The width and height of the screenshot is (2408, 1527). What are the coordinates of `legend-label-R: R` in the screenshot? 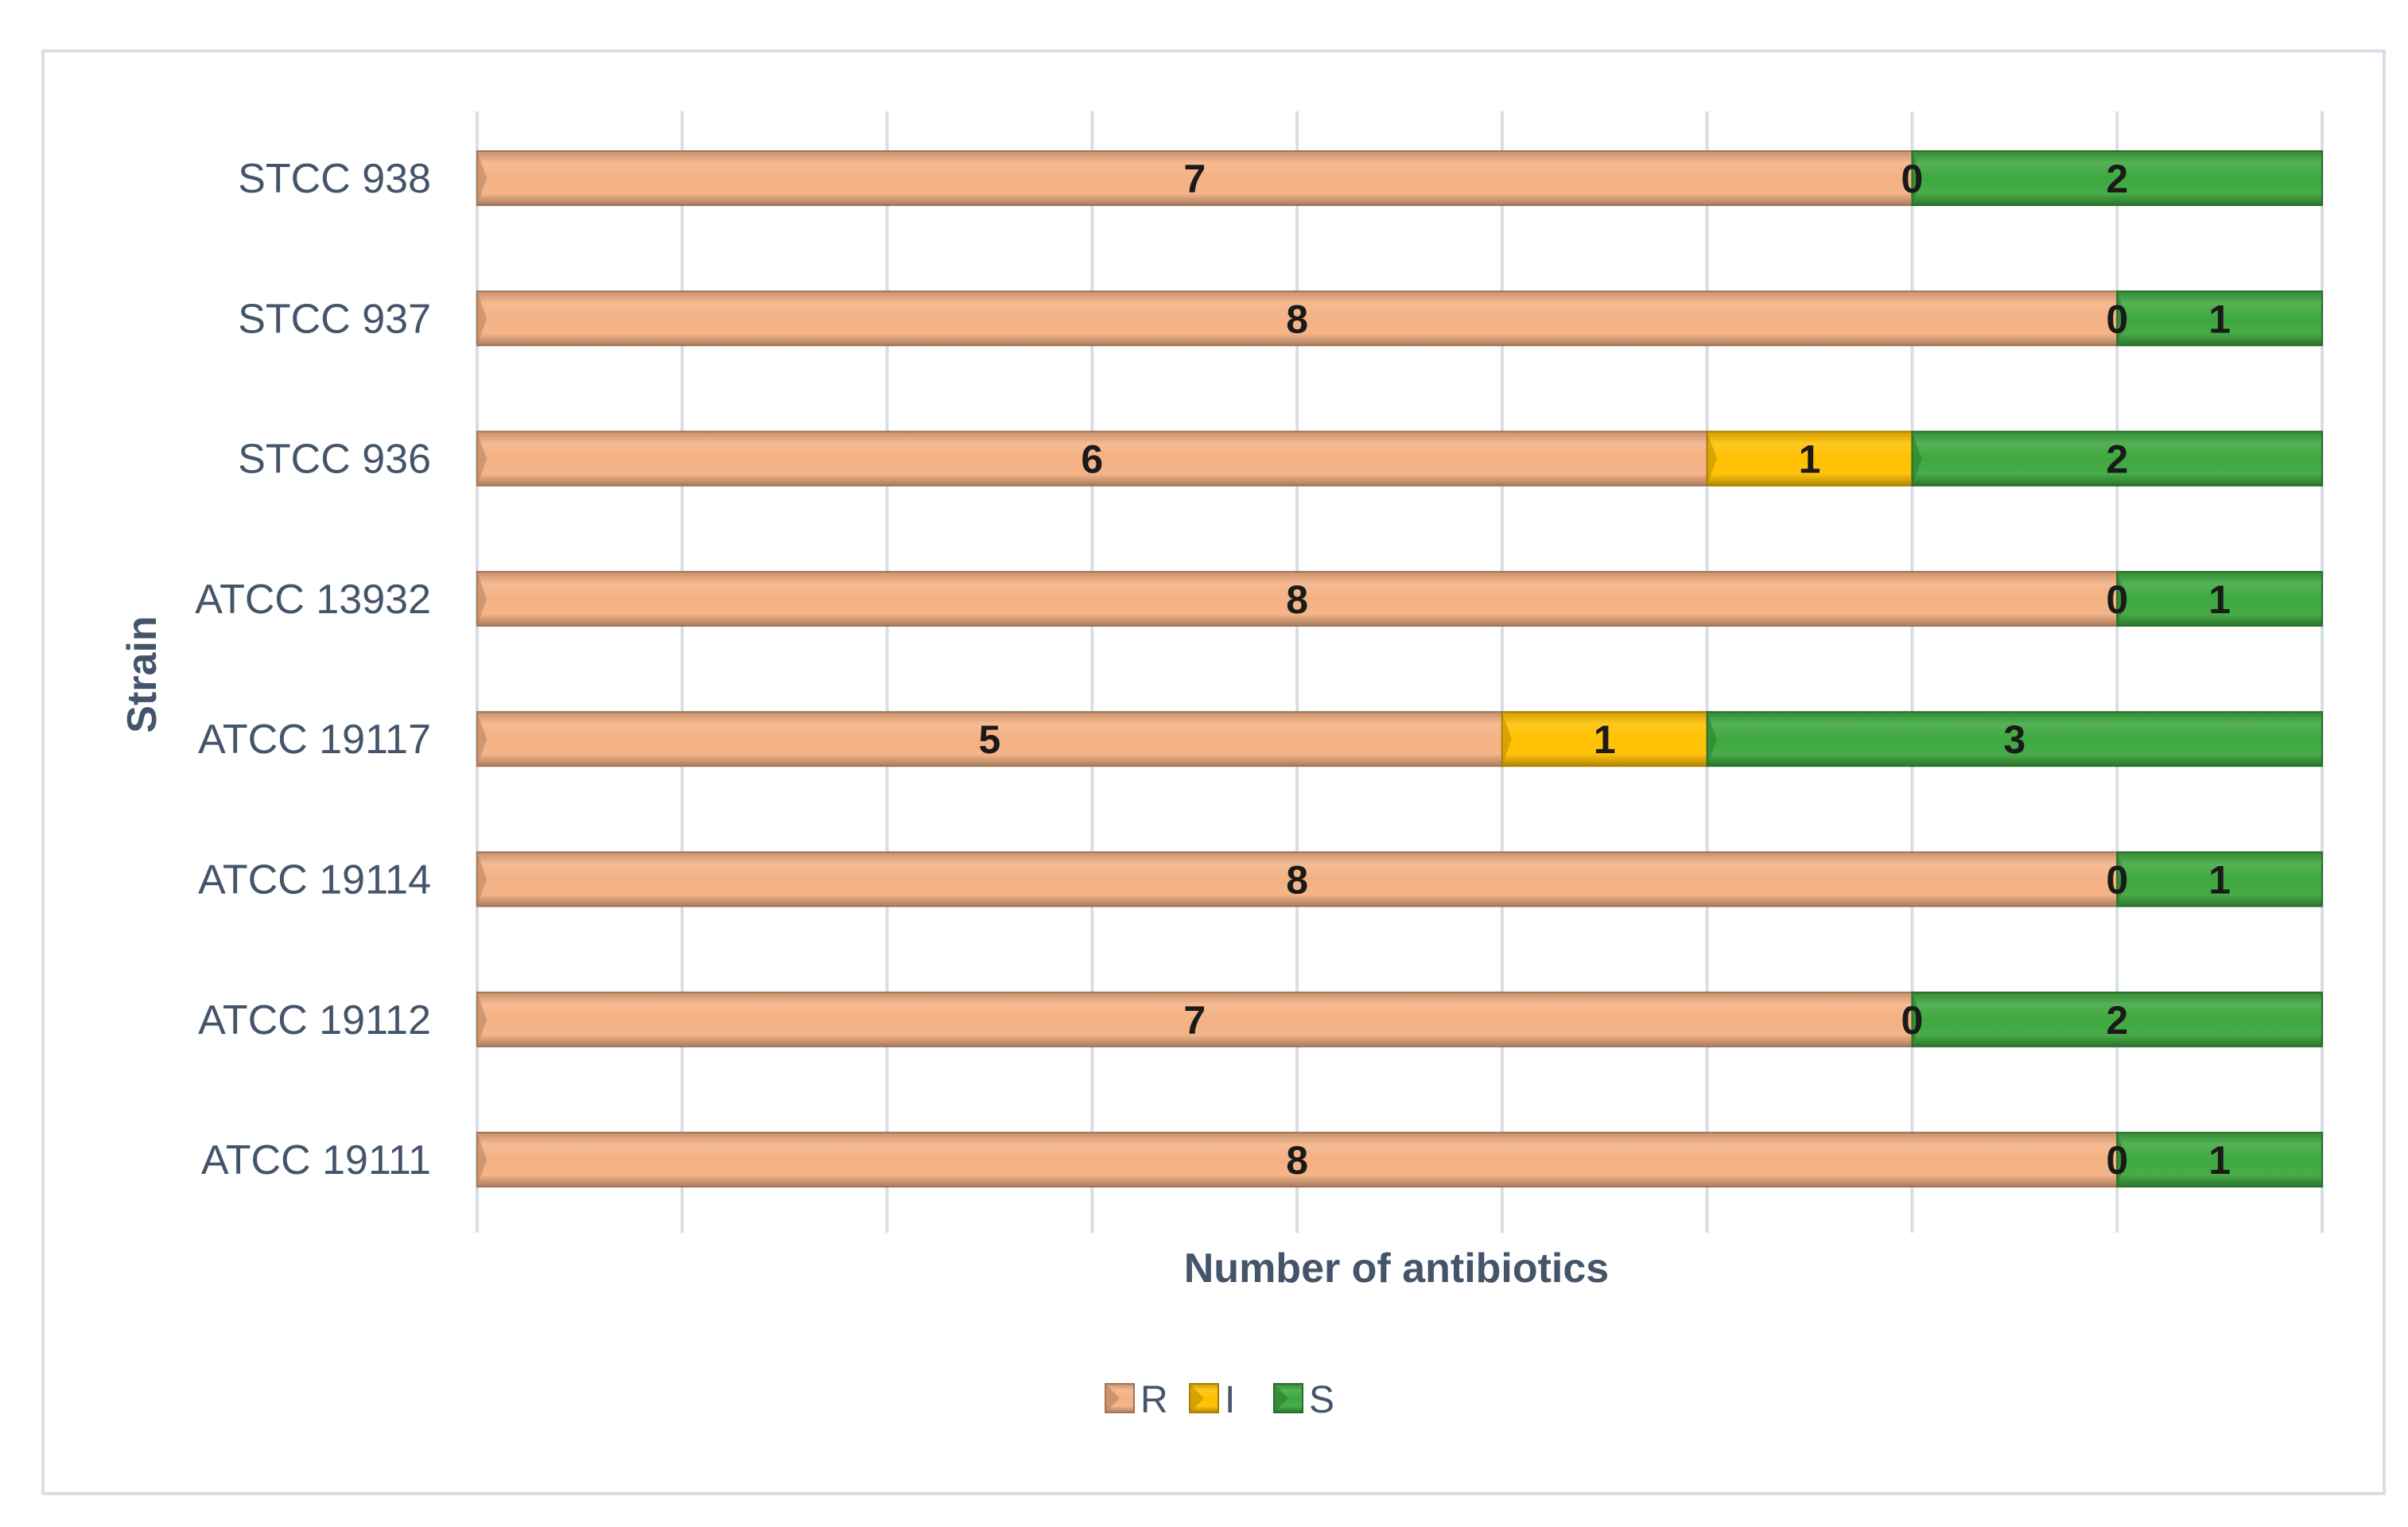 It's located at (1154, 1400).